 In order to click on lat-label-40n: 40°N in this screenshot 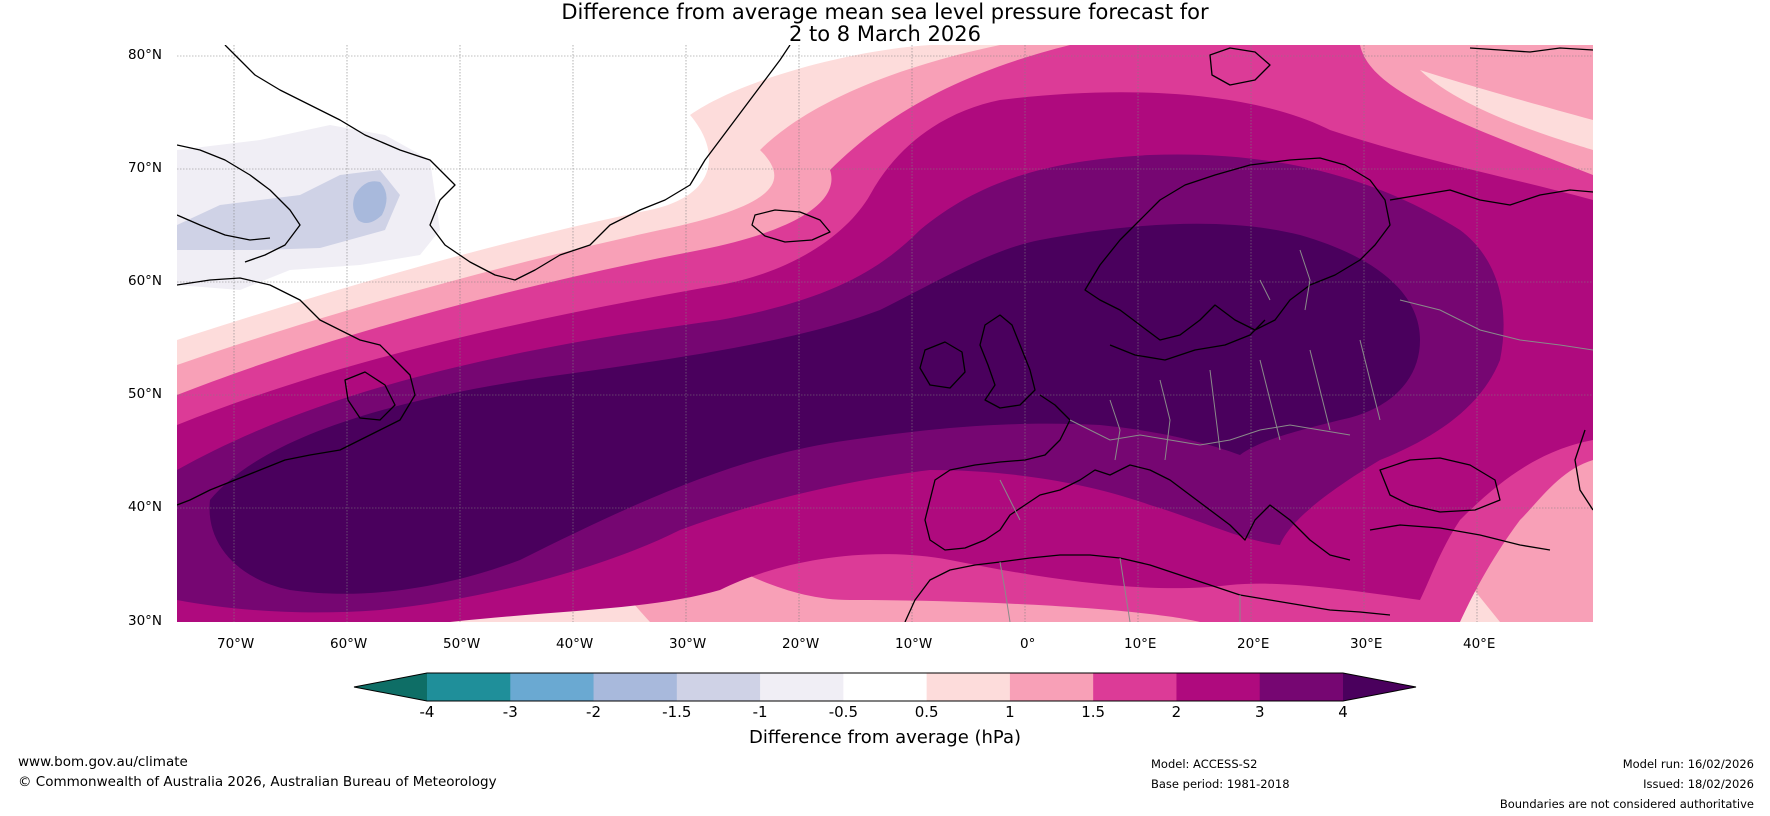, I will do `click(145, 507)`.